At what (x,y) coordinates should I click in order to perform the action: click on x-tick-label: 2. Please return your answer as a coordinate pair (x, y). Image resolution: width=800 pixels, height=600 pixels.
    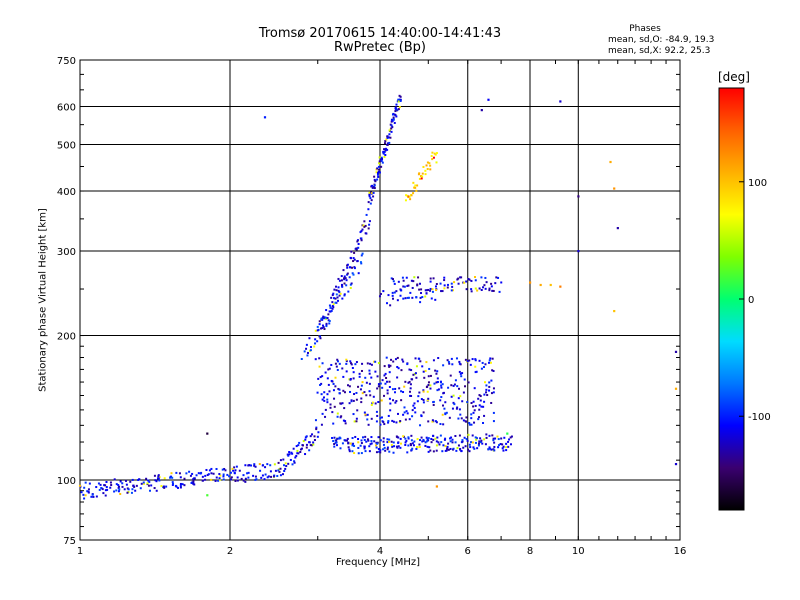
    Looking at the image, I should click on (230, 551).